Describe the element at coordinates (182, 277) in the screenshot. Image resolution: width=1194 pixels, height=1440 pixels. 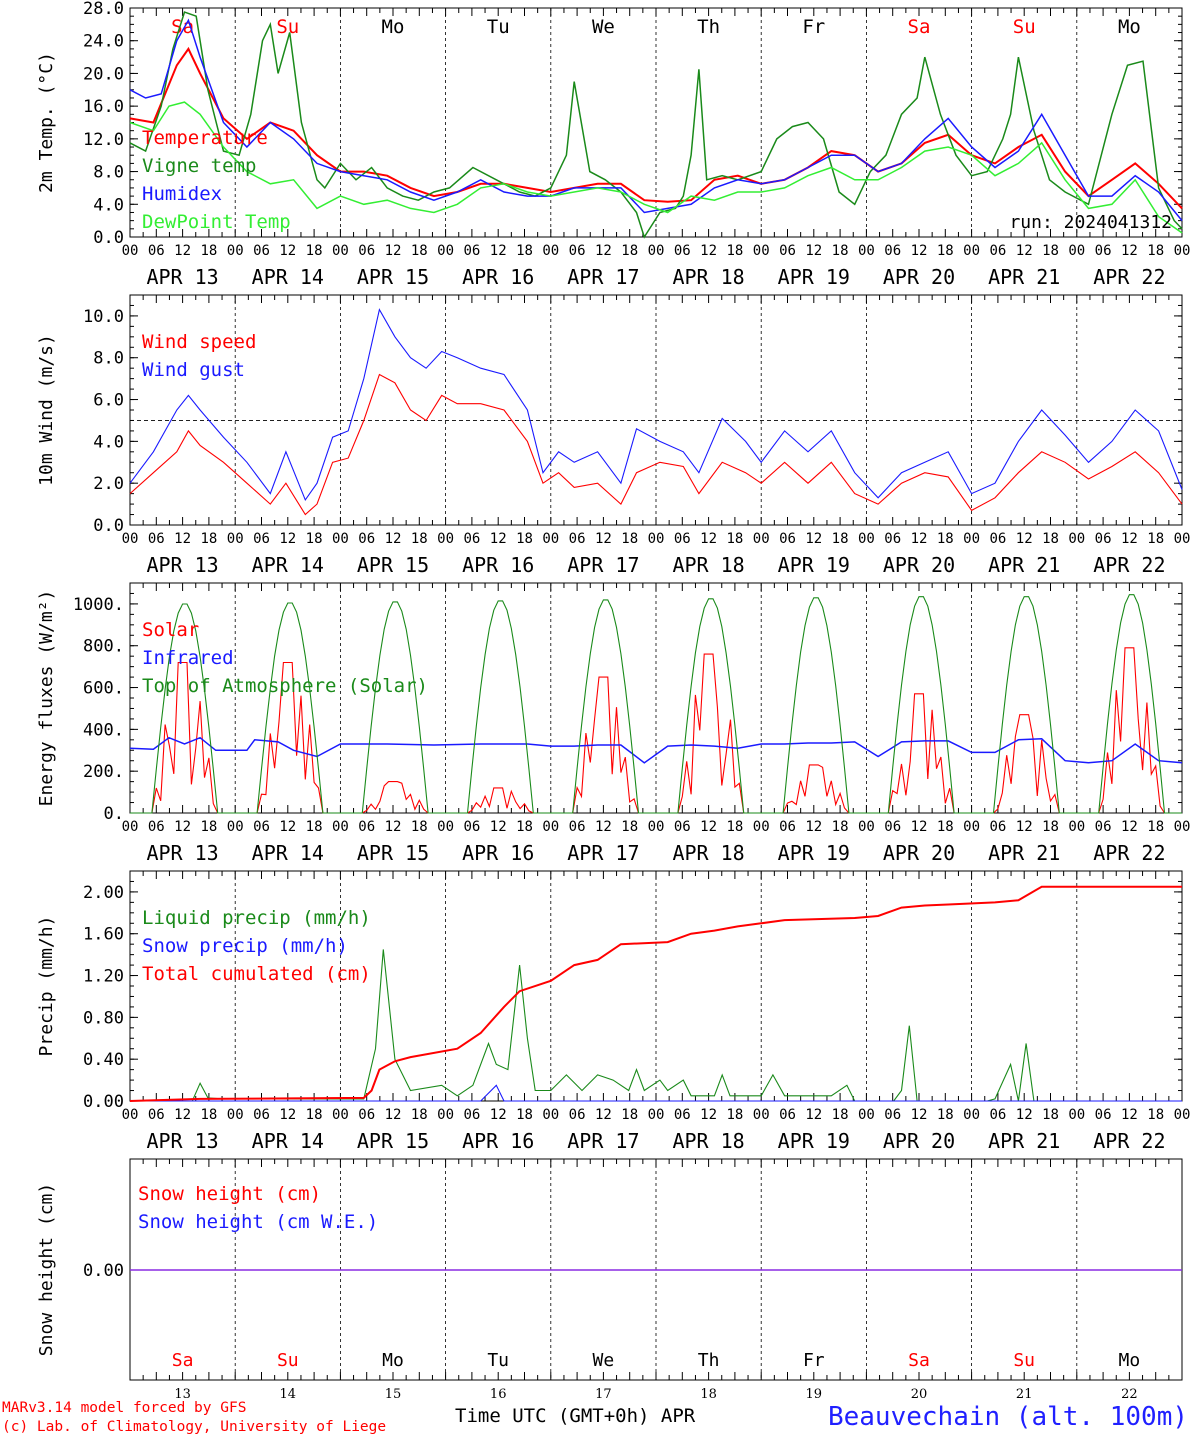
I see `x-date-label: APR 13` at that location.